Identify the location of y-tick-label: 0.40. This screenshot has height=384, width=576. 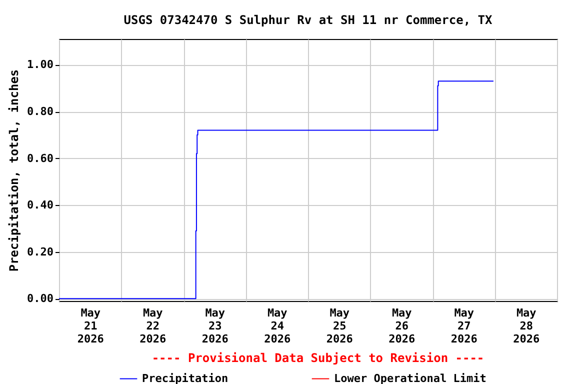
(40, 205).